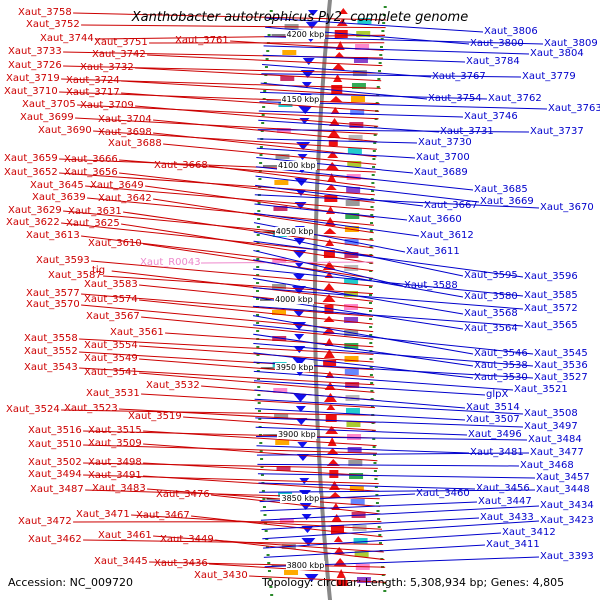 The width and height of the screenshot is (600, 600). Describe the element at coordinates (529, 532) in the screenshot. I see `gene-label: Xaut_3412` at that location.